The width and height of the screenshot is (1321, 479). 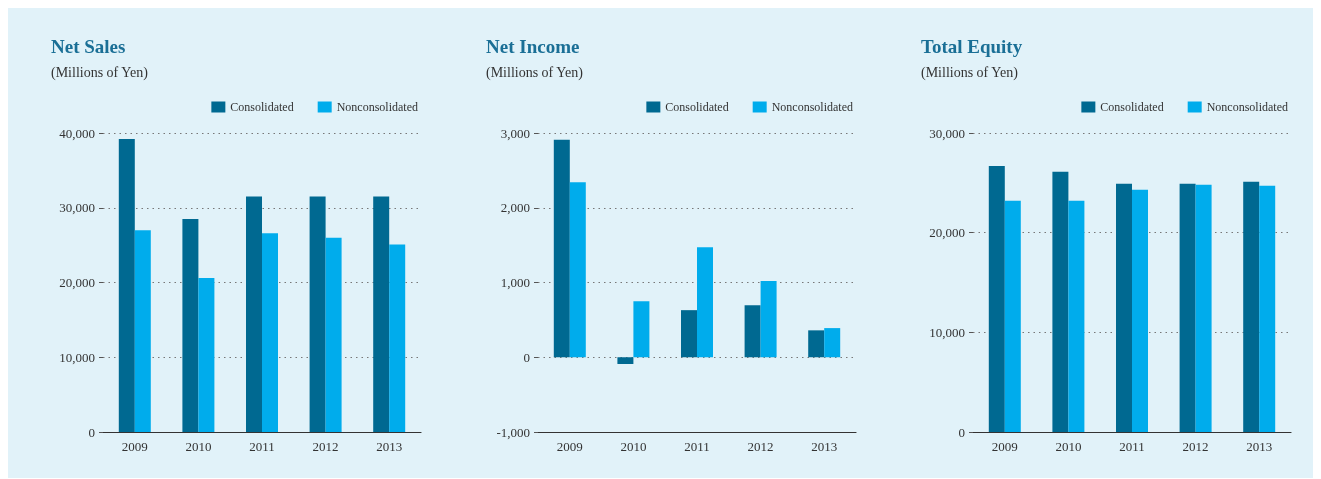 What do you see at coordinates (513, 432) in the screenshot?
I see `y-tick-label: -1,000` at bounding box center [513, 432].